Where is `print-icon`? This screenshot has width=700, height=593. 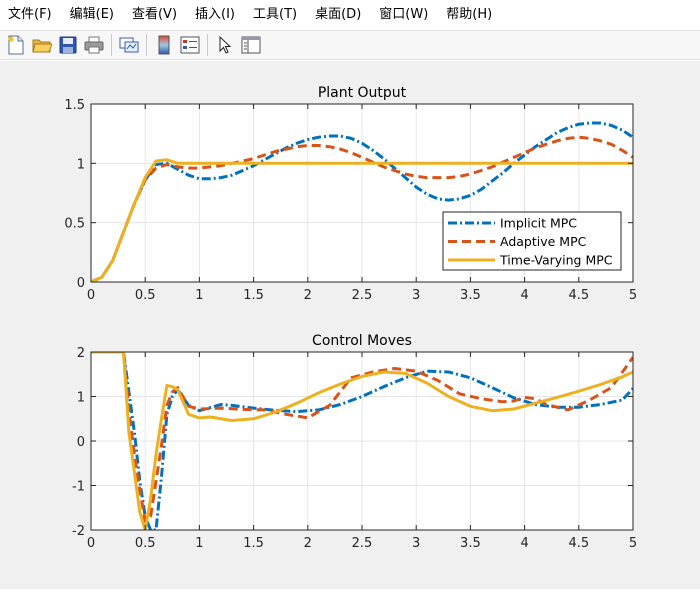 print-icon is located at coordinates (94, 45).